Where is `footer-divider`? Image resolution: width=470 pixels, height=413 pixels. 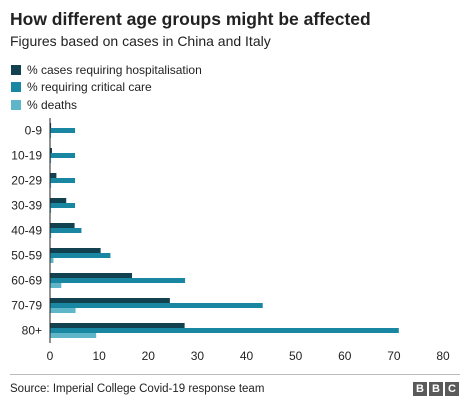 footer-divider is located at coordinates (235, 374).